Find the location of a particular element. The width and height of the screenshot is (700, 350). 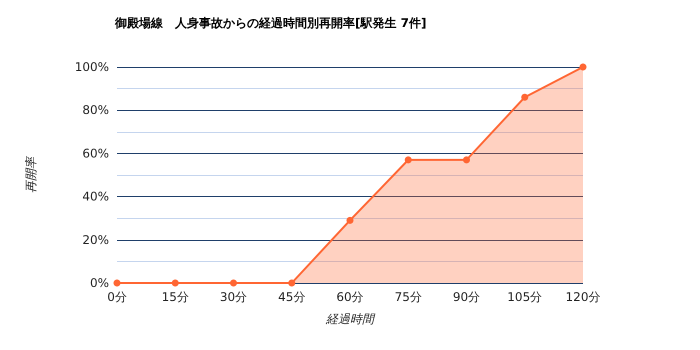

chart-title: 御殿場線 人身事故からの経過時間別再開率[駅発生 7件] is located at coordinates (270, 23).